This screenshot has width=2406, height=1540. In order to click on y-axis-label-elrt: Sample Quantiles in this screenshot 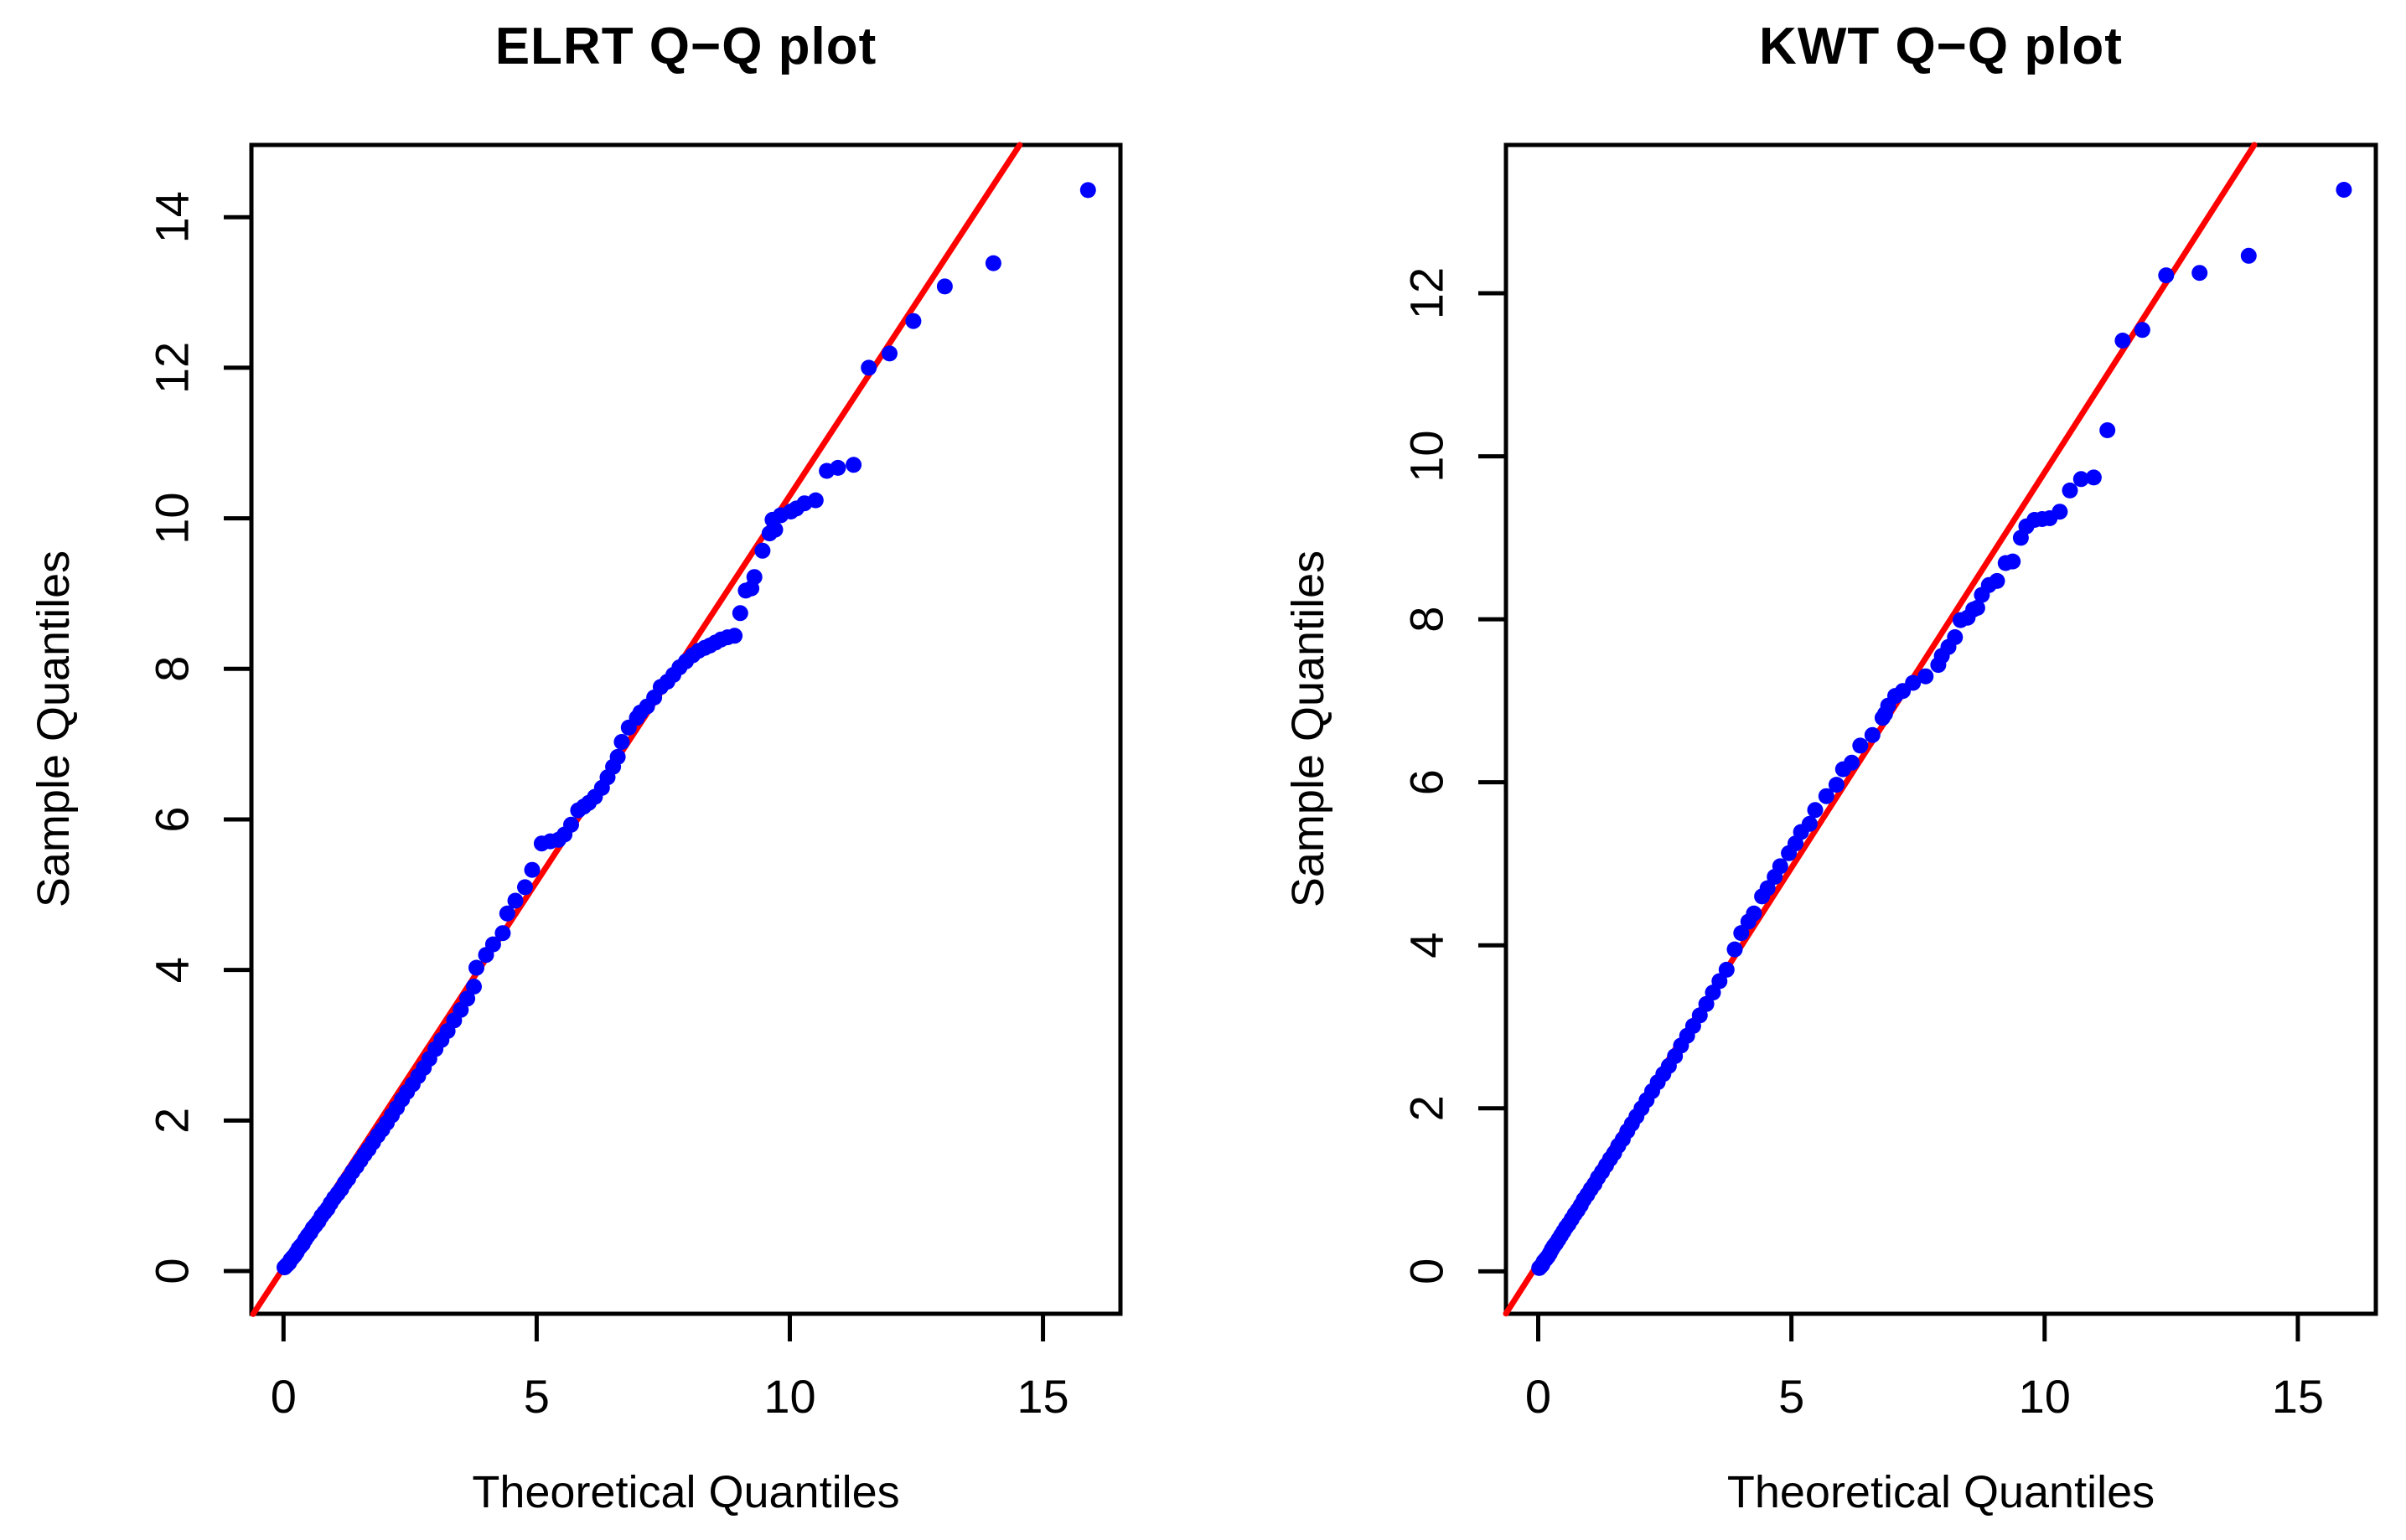, I will do `click(53, 729)`.